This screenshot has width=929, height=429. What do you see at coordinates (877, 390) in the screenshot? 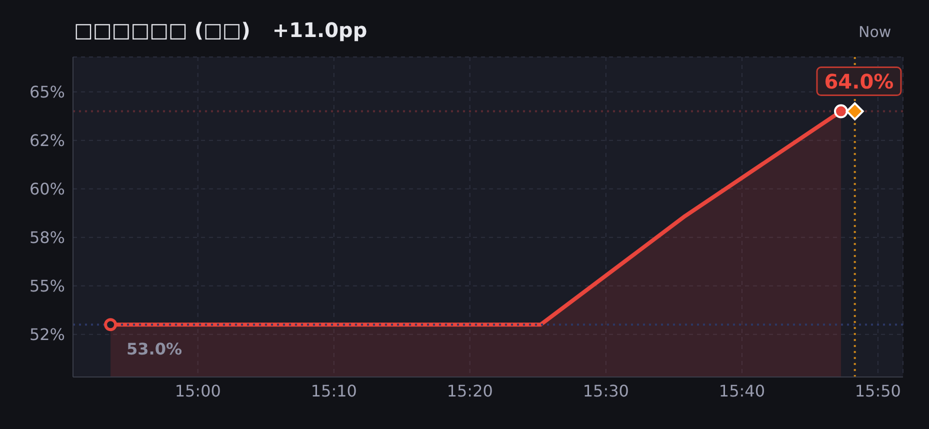
I see `x-tick-label: 15:50` at bounding box center [877, 390].